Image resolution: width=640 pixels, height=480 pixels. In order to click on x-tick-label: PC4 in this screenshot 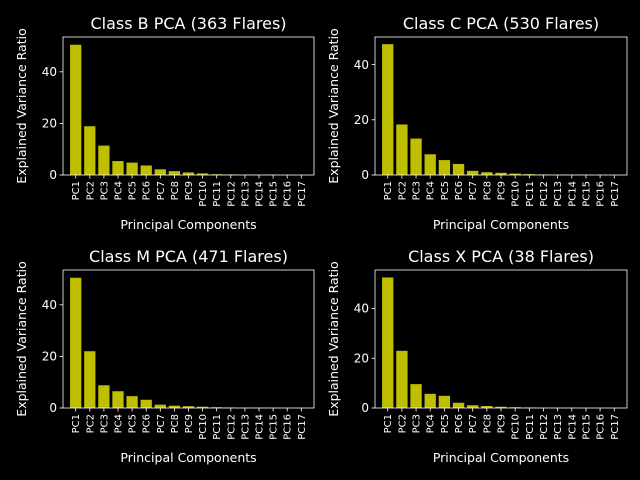, I will do `click(118, 423)`.